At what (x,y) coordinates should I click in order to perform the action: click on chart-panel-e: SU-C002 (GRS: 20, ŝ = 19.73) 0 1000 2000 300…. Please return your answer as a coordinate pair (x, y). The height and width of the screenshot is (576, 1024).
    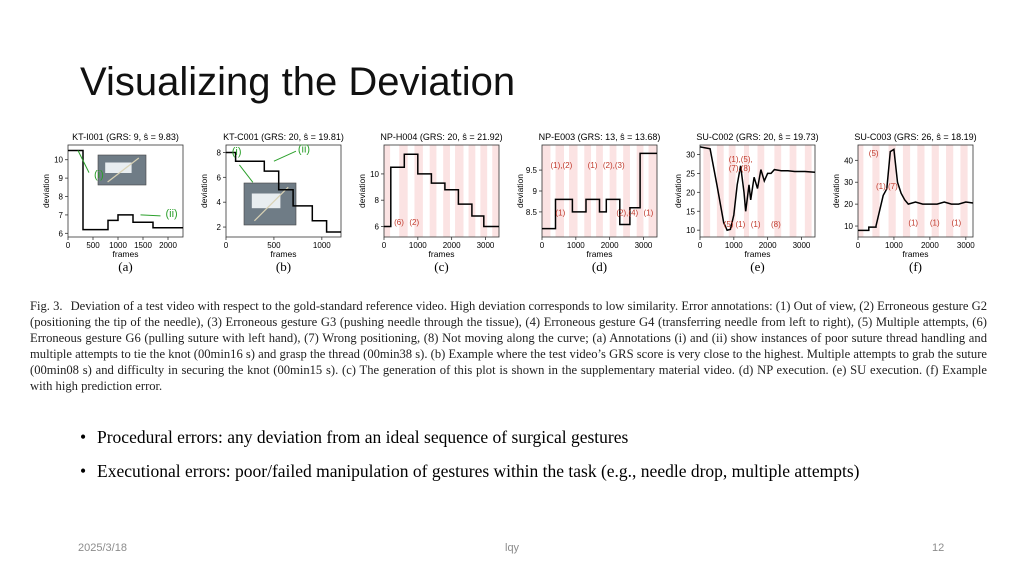
    Looking at the image, I should click on (742, 208).